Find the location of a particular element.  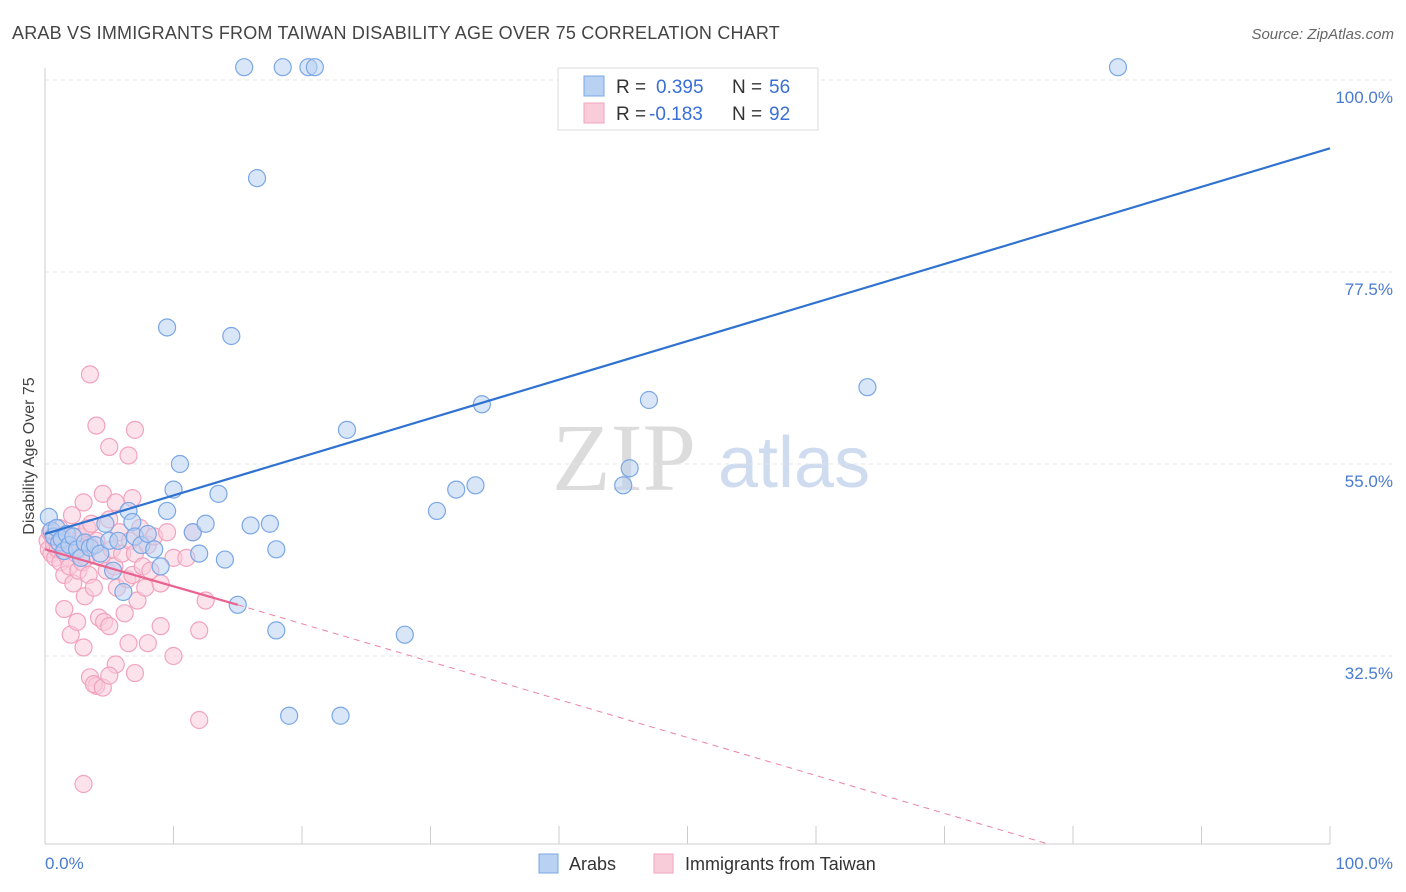

legend: R = 0.395 N = 56 R = -0.183 N = 92 is located at coordinates (688, 99).